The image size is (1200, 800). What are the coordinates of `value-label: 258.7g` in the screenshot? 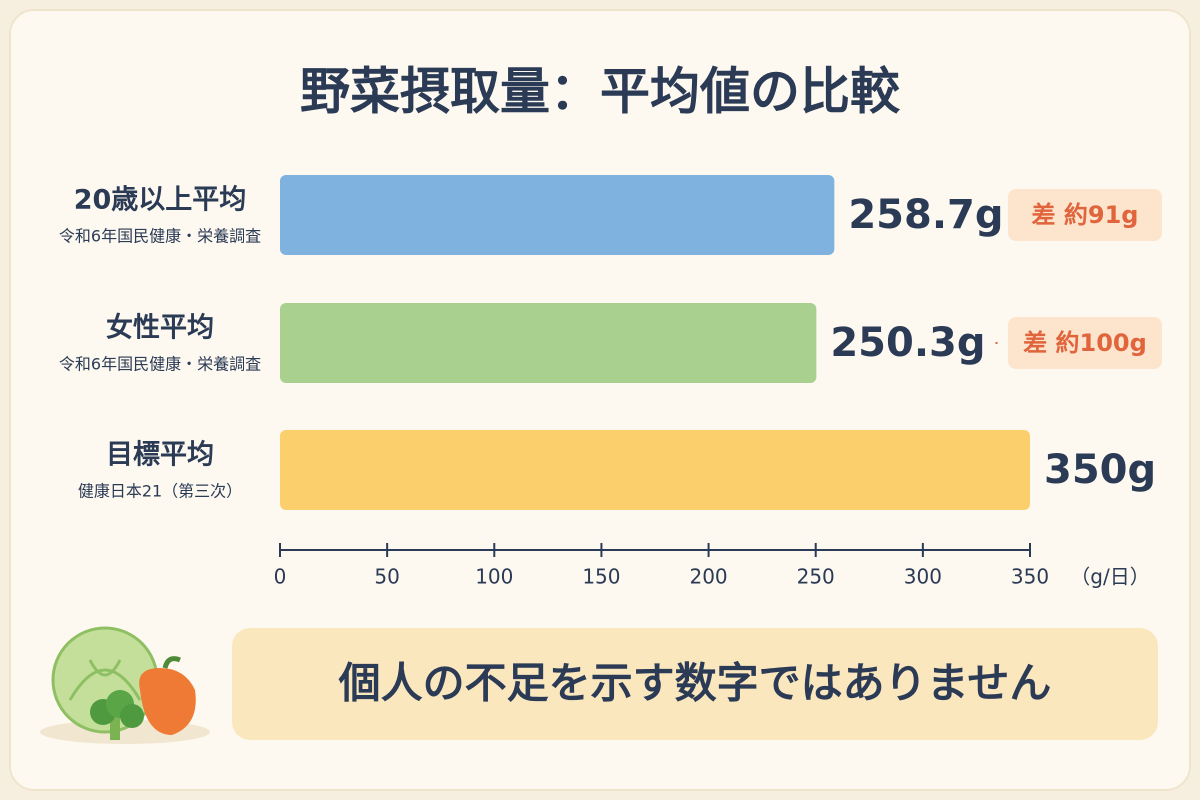 It's located at (925, 215).